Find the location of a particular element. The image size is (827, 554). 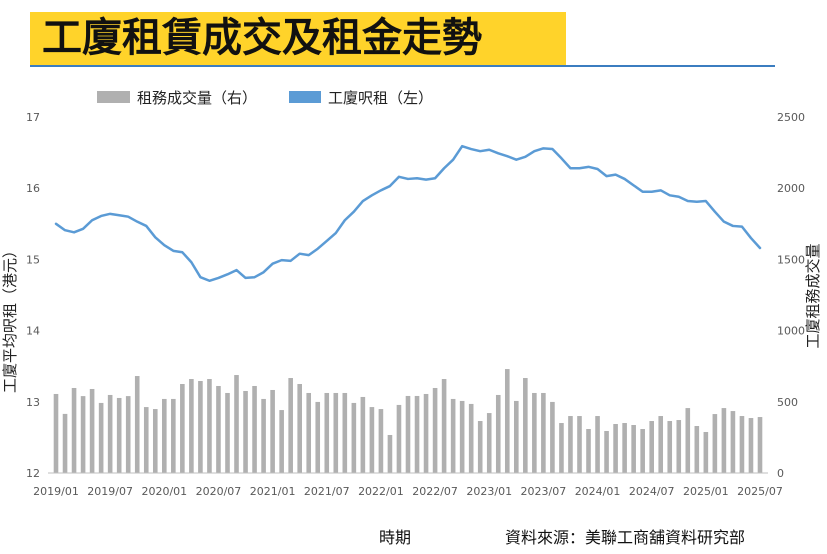

x-axis-tick-label: 2023/01 is located at coordinates (489, 491).